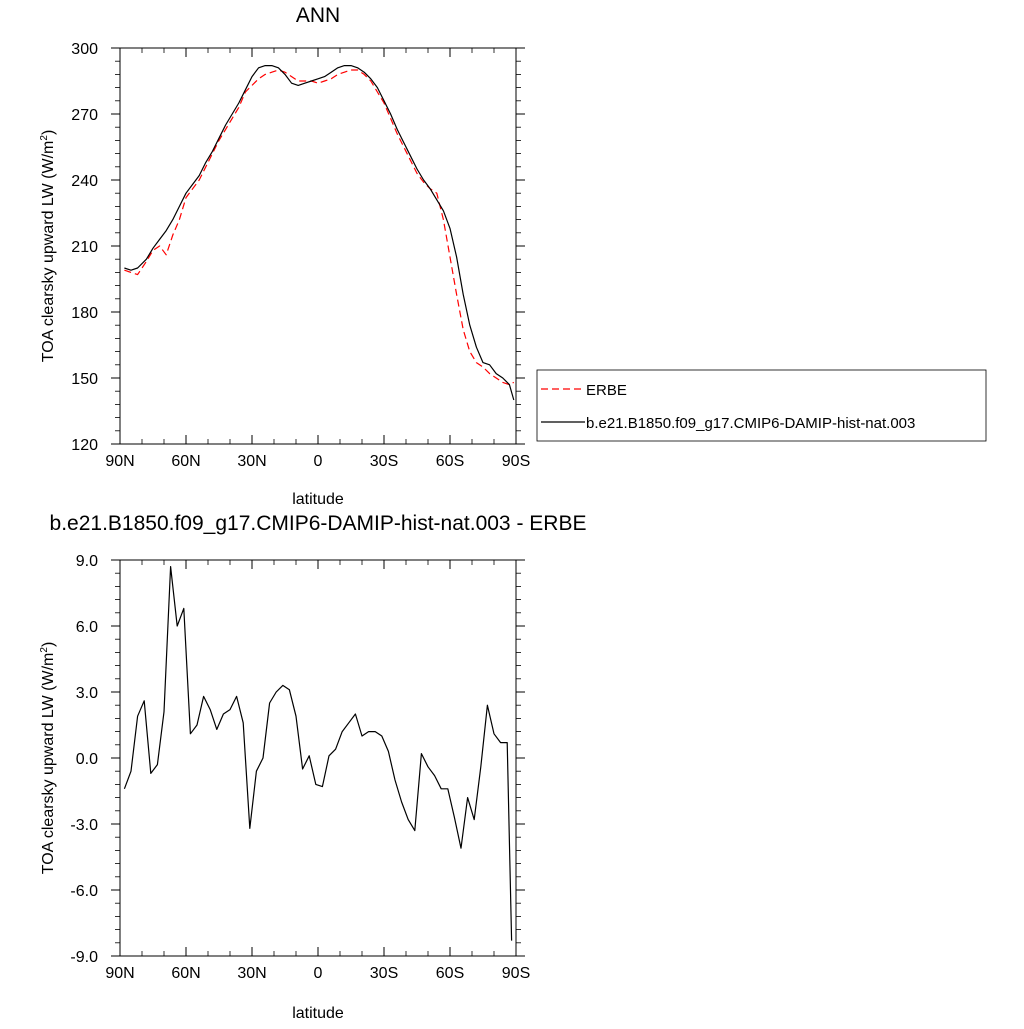 This screenshot has height=1029, width=1024. What do you see at coordinates (318, 499) in the screenshot?
I see `top-x-axis-label: latitude` at bounding box center [318, 499].